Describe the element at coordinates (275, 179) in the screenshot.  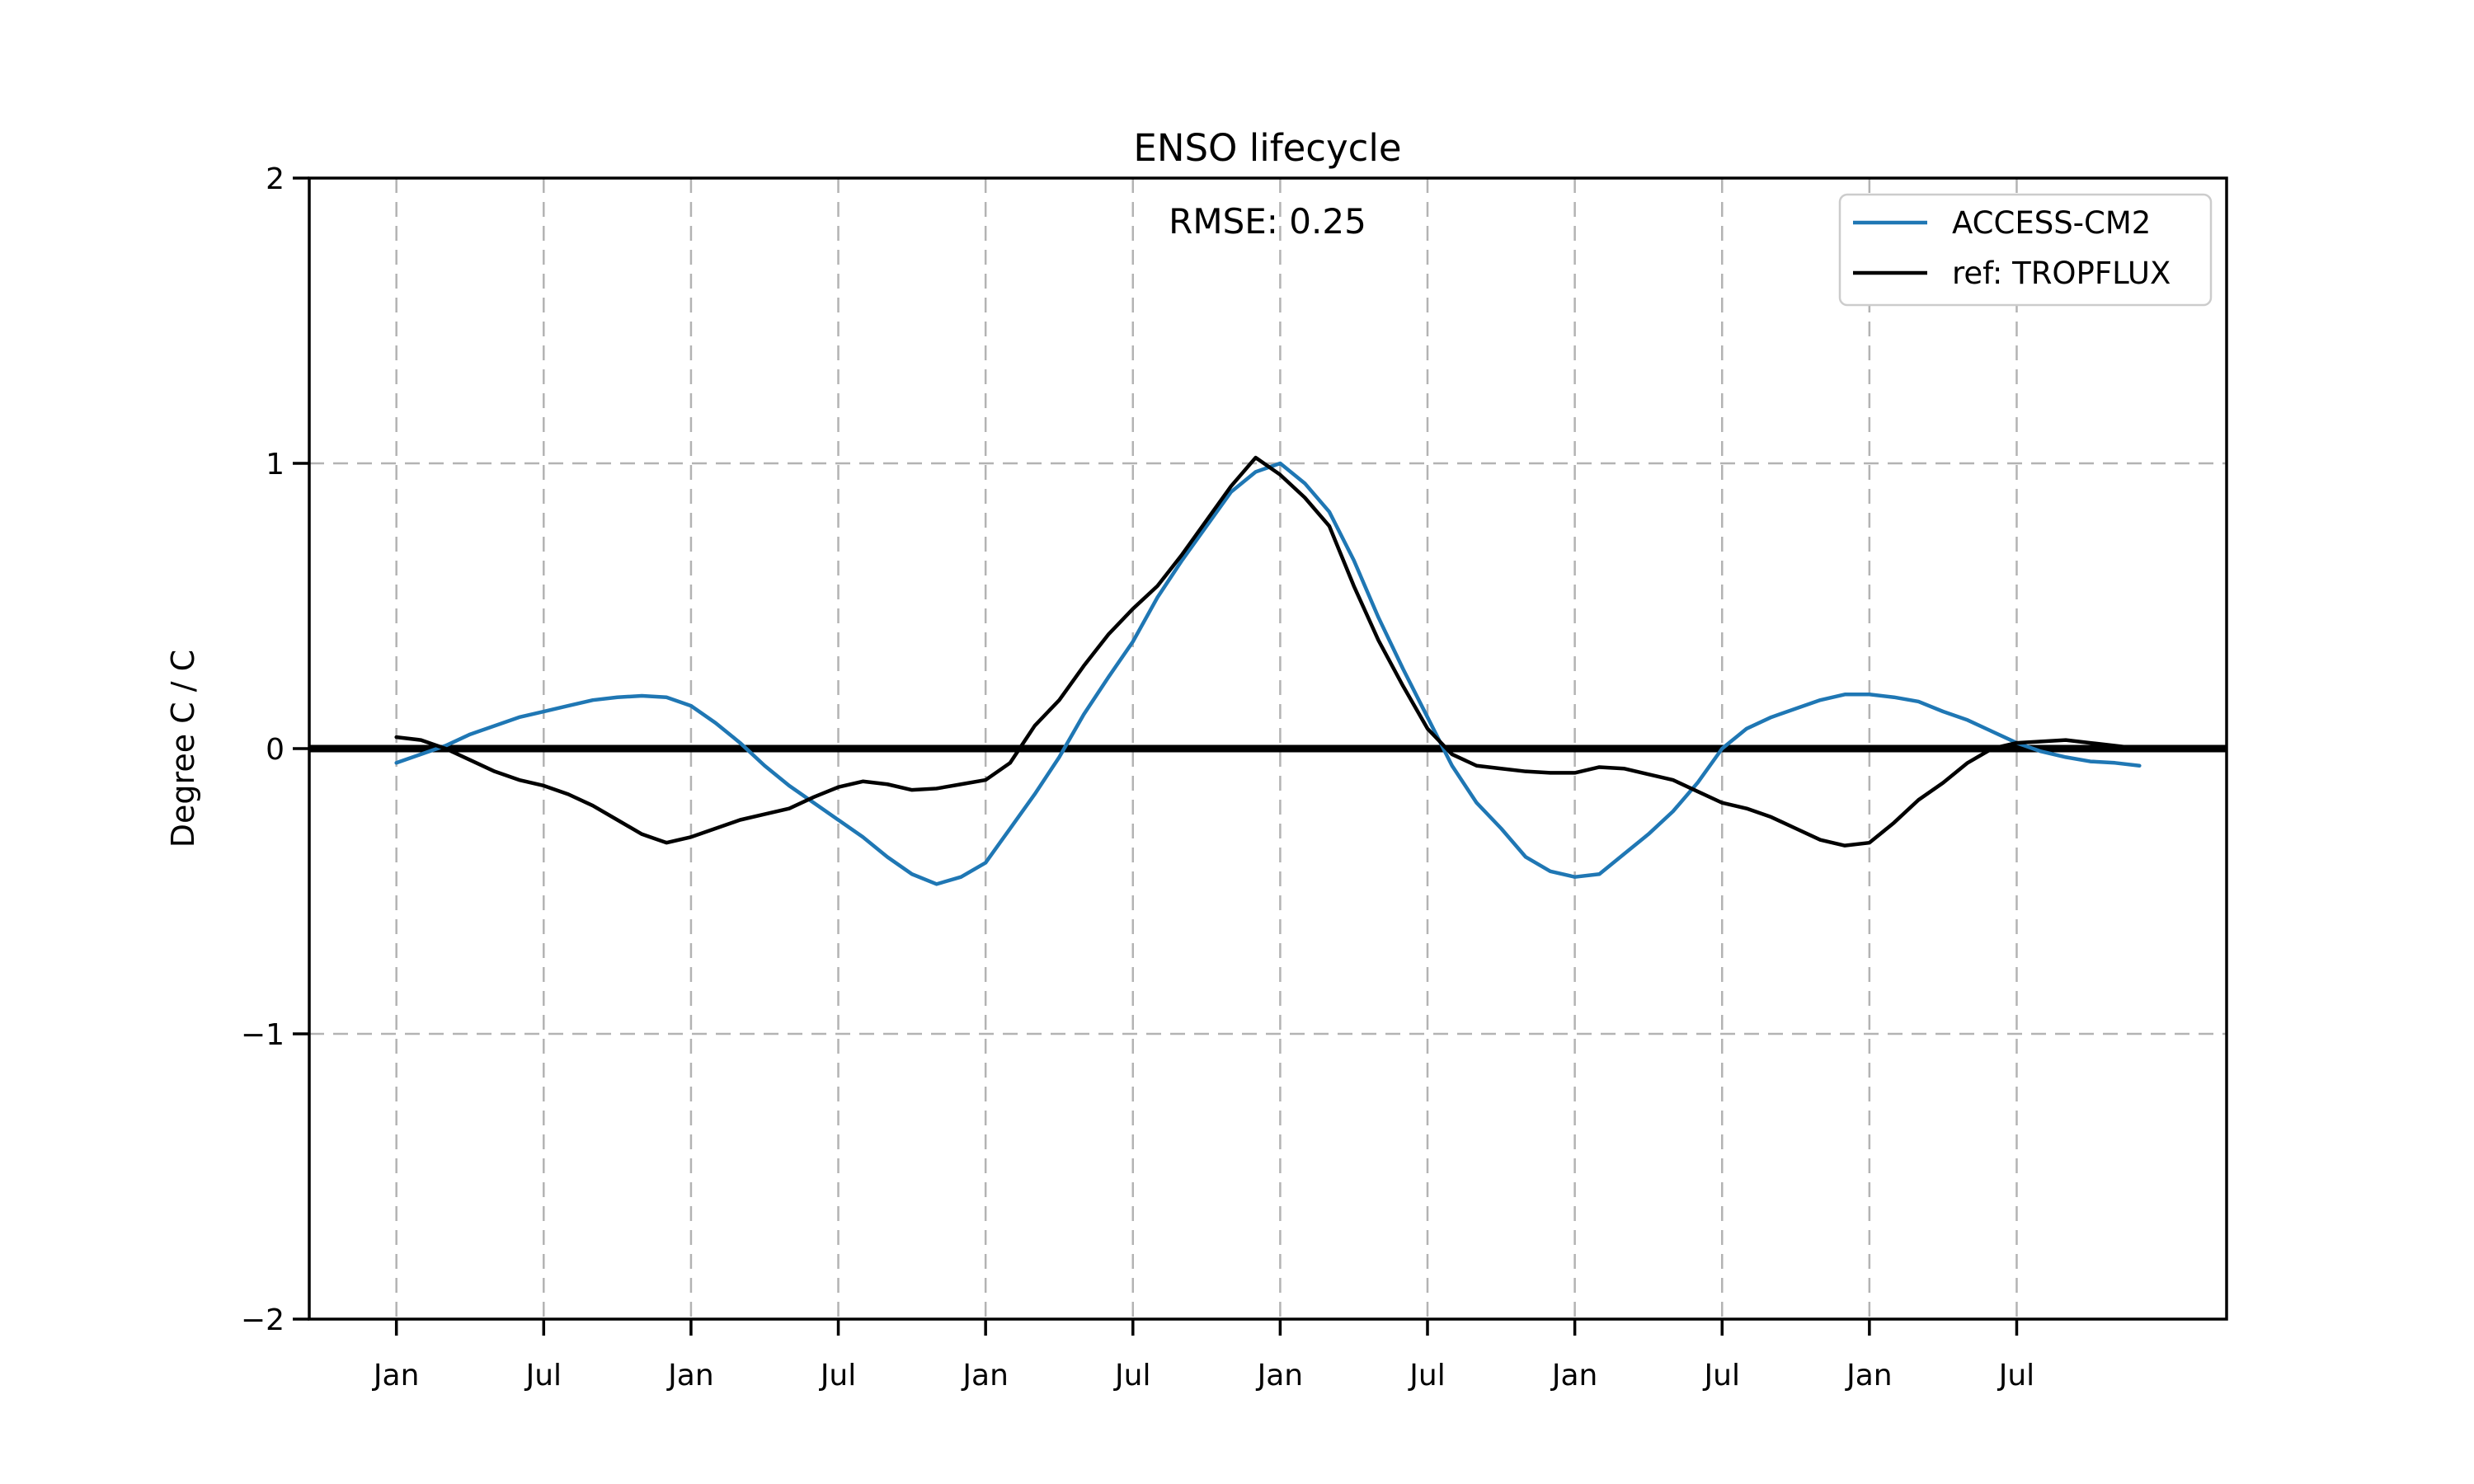
I see `y-tick-label: 2` at that location.